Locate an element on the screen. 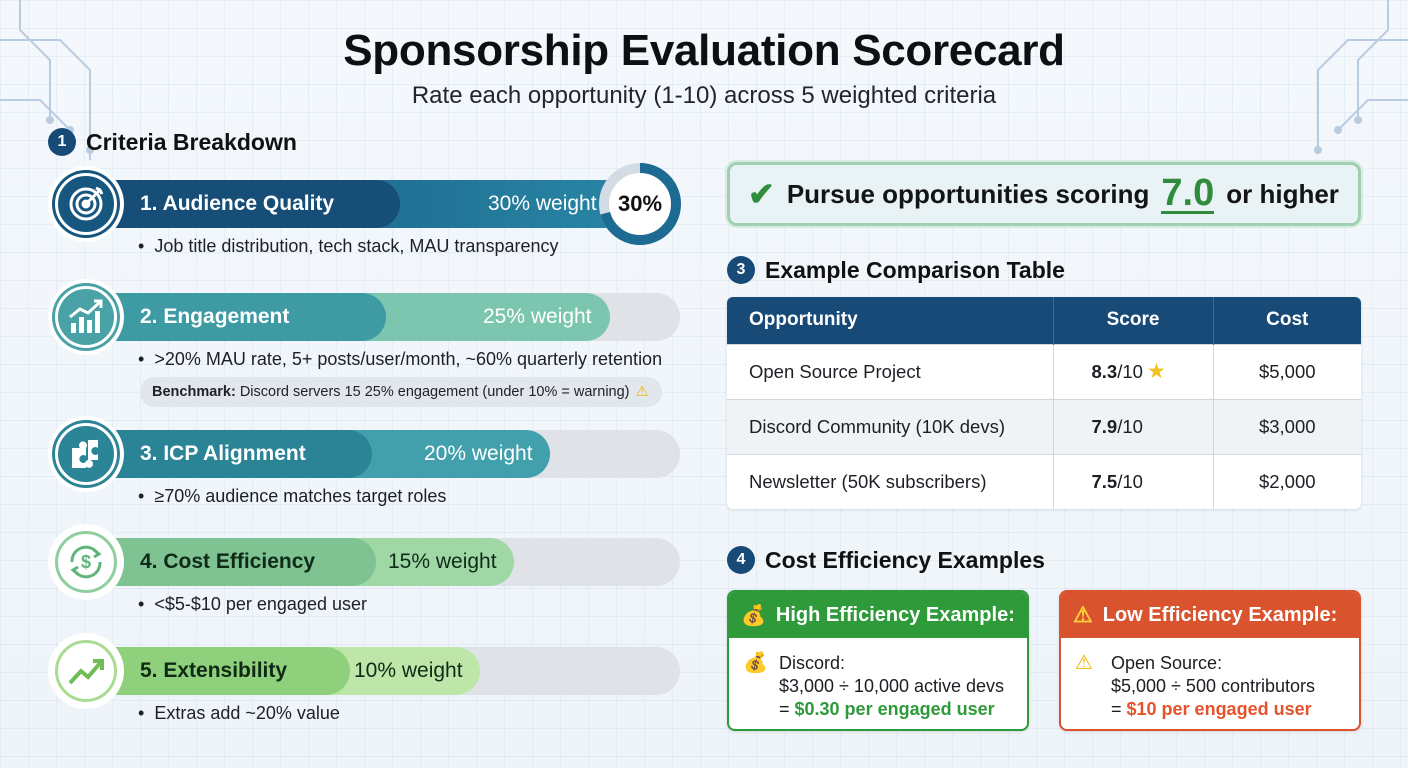 This screenshot has width=1408, height=768. weight-ring is located at coordinates (640, 204).